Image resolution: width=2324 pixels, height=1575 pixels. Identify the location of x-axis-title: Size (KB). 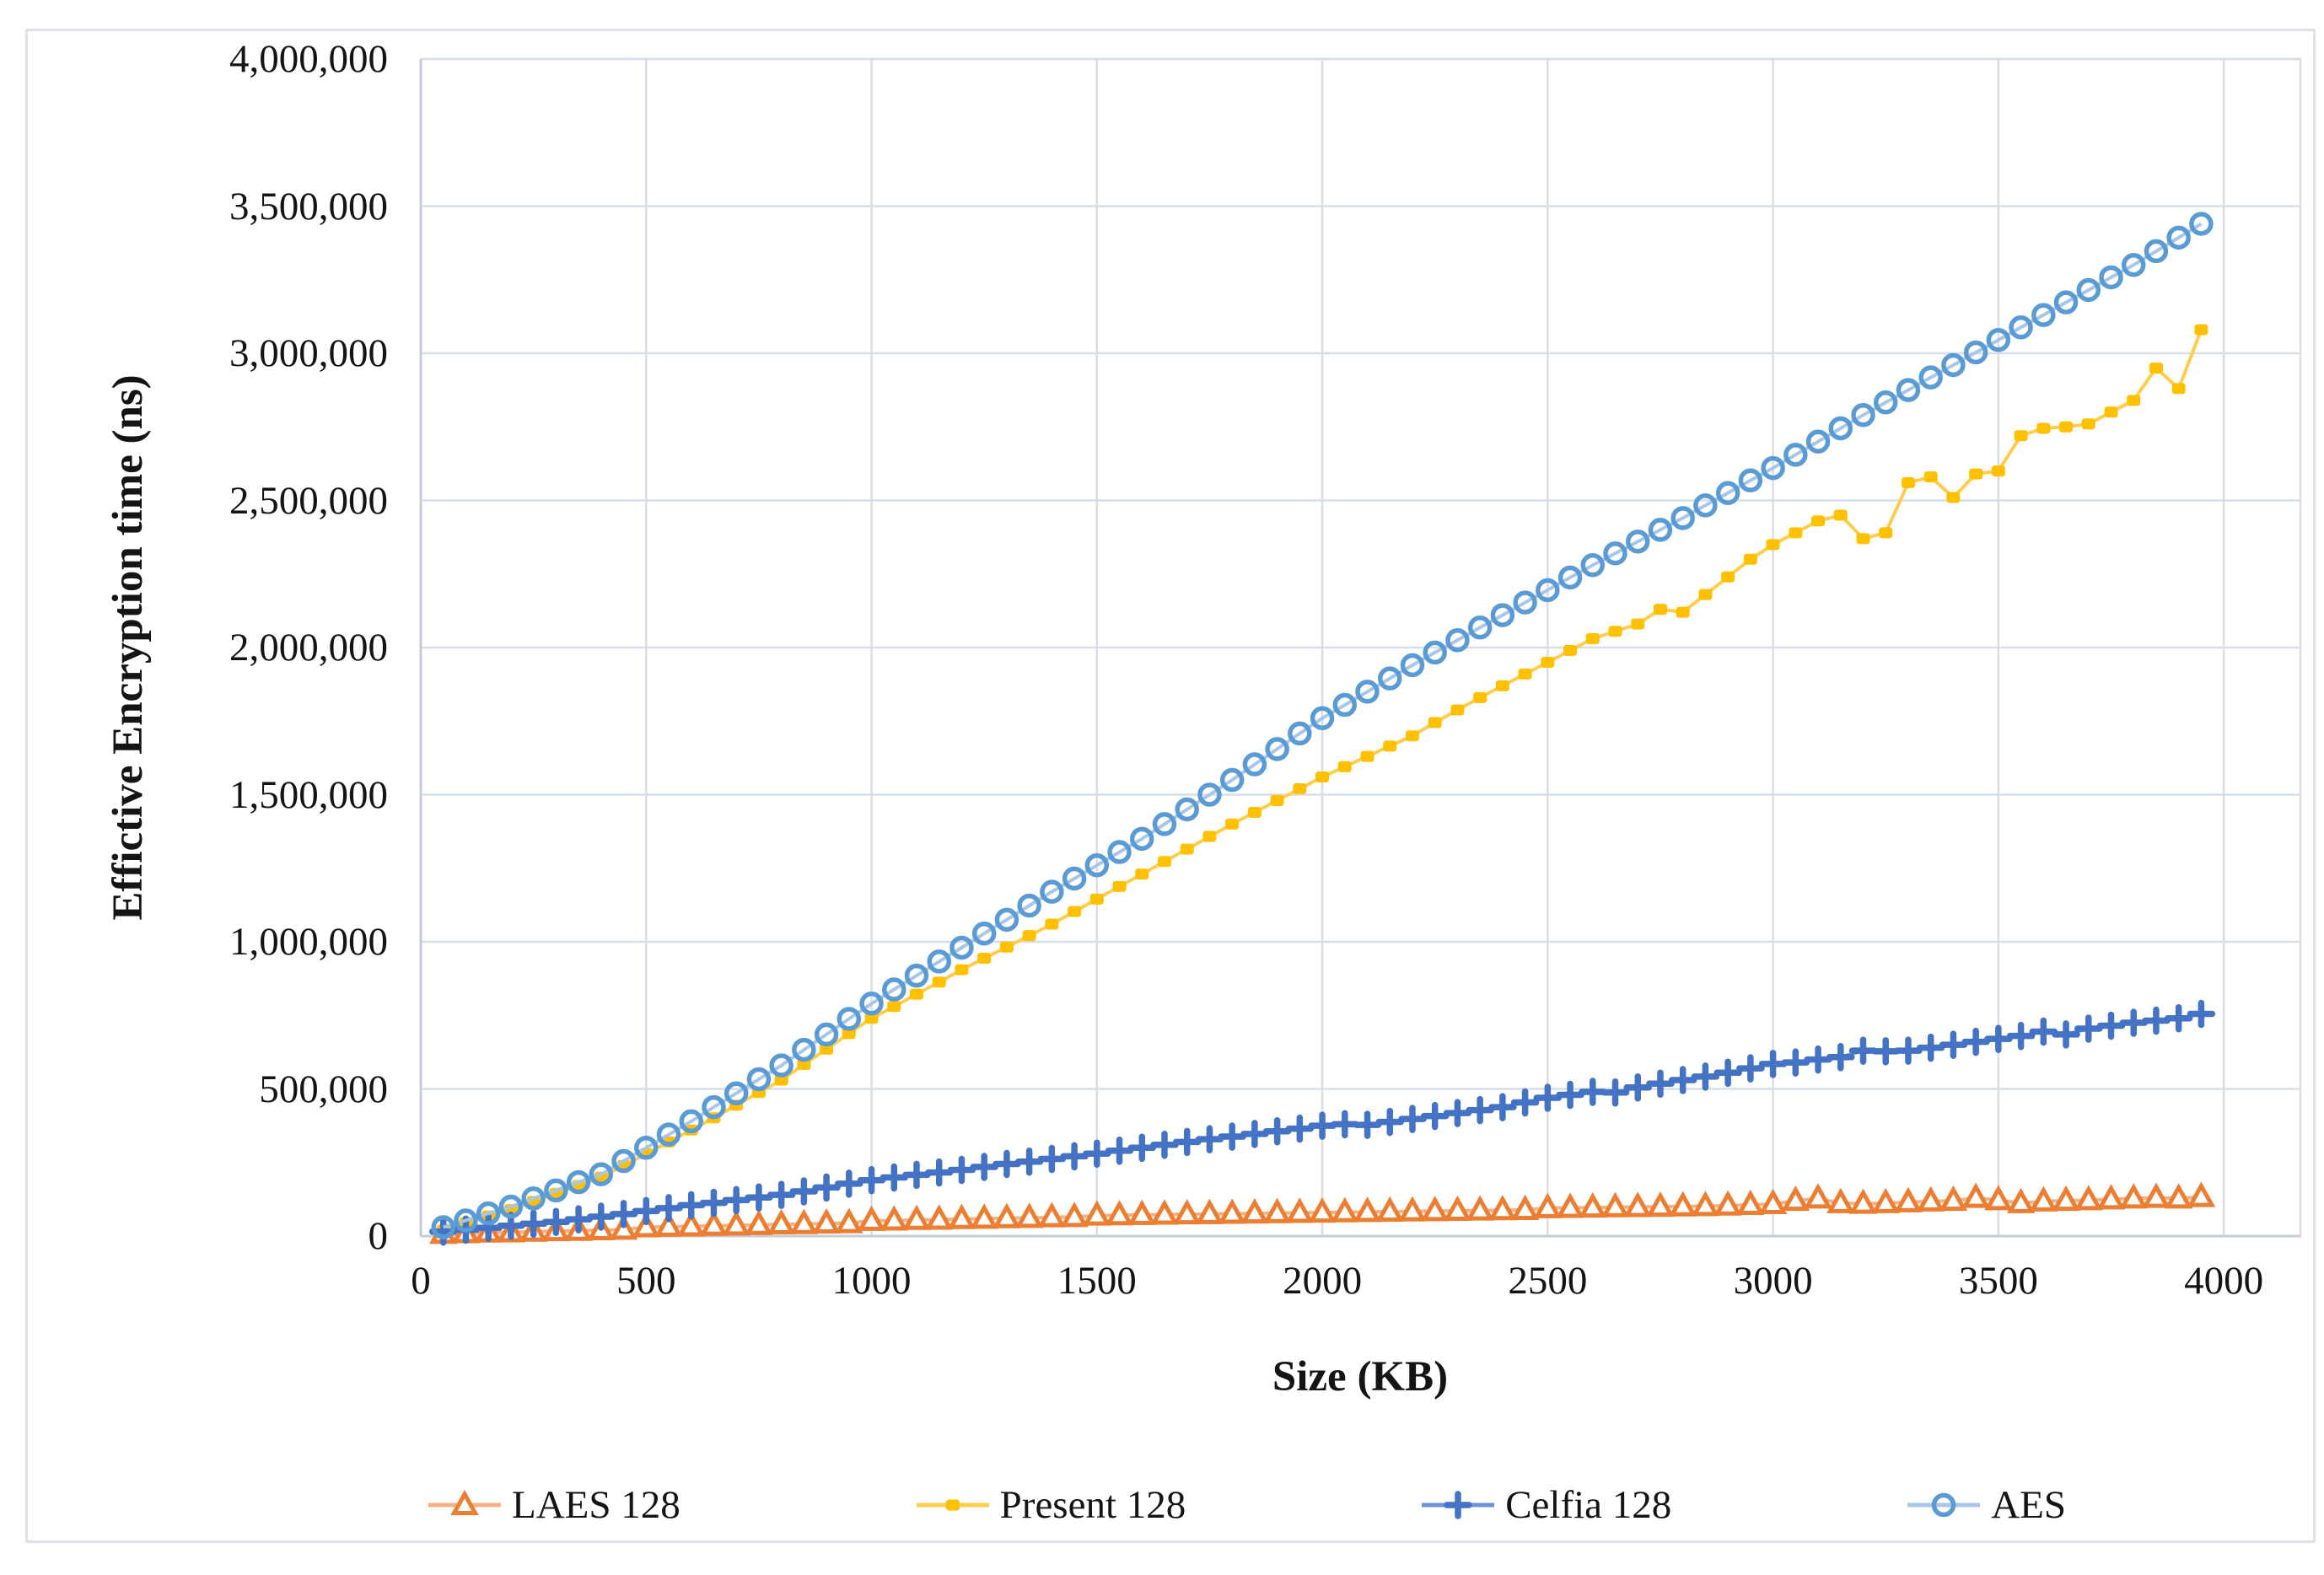
(1360, 1376).